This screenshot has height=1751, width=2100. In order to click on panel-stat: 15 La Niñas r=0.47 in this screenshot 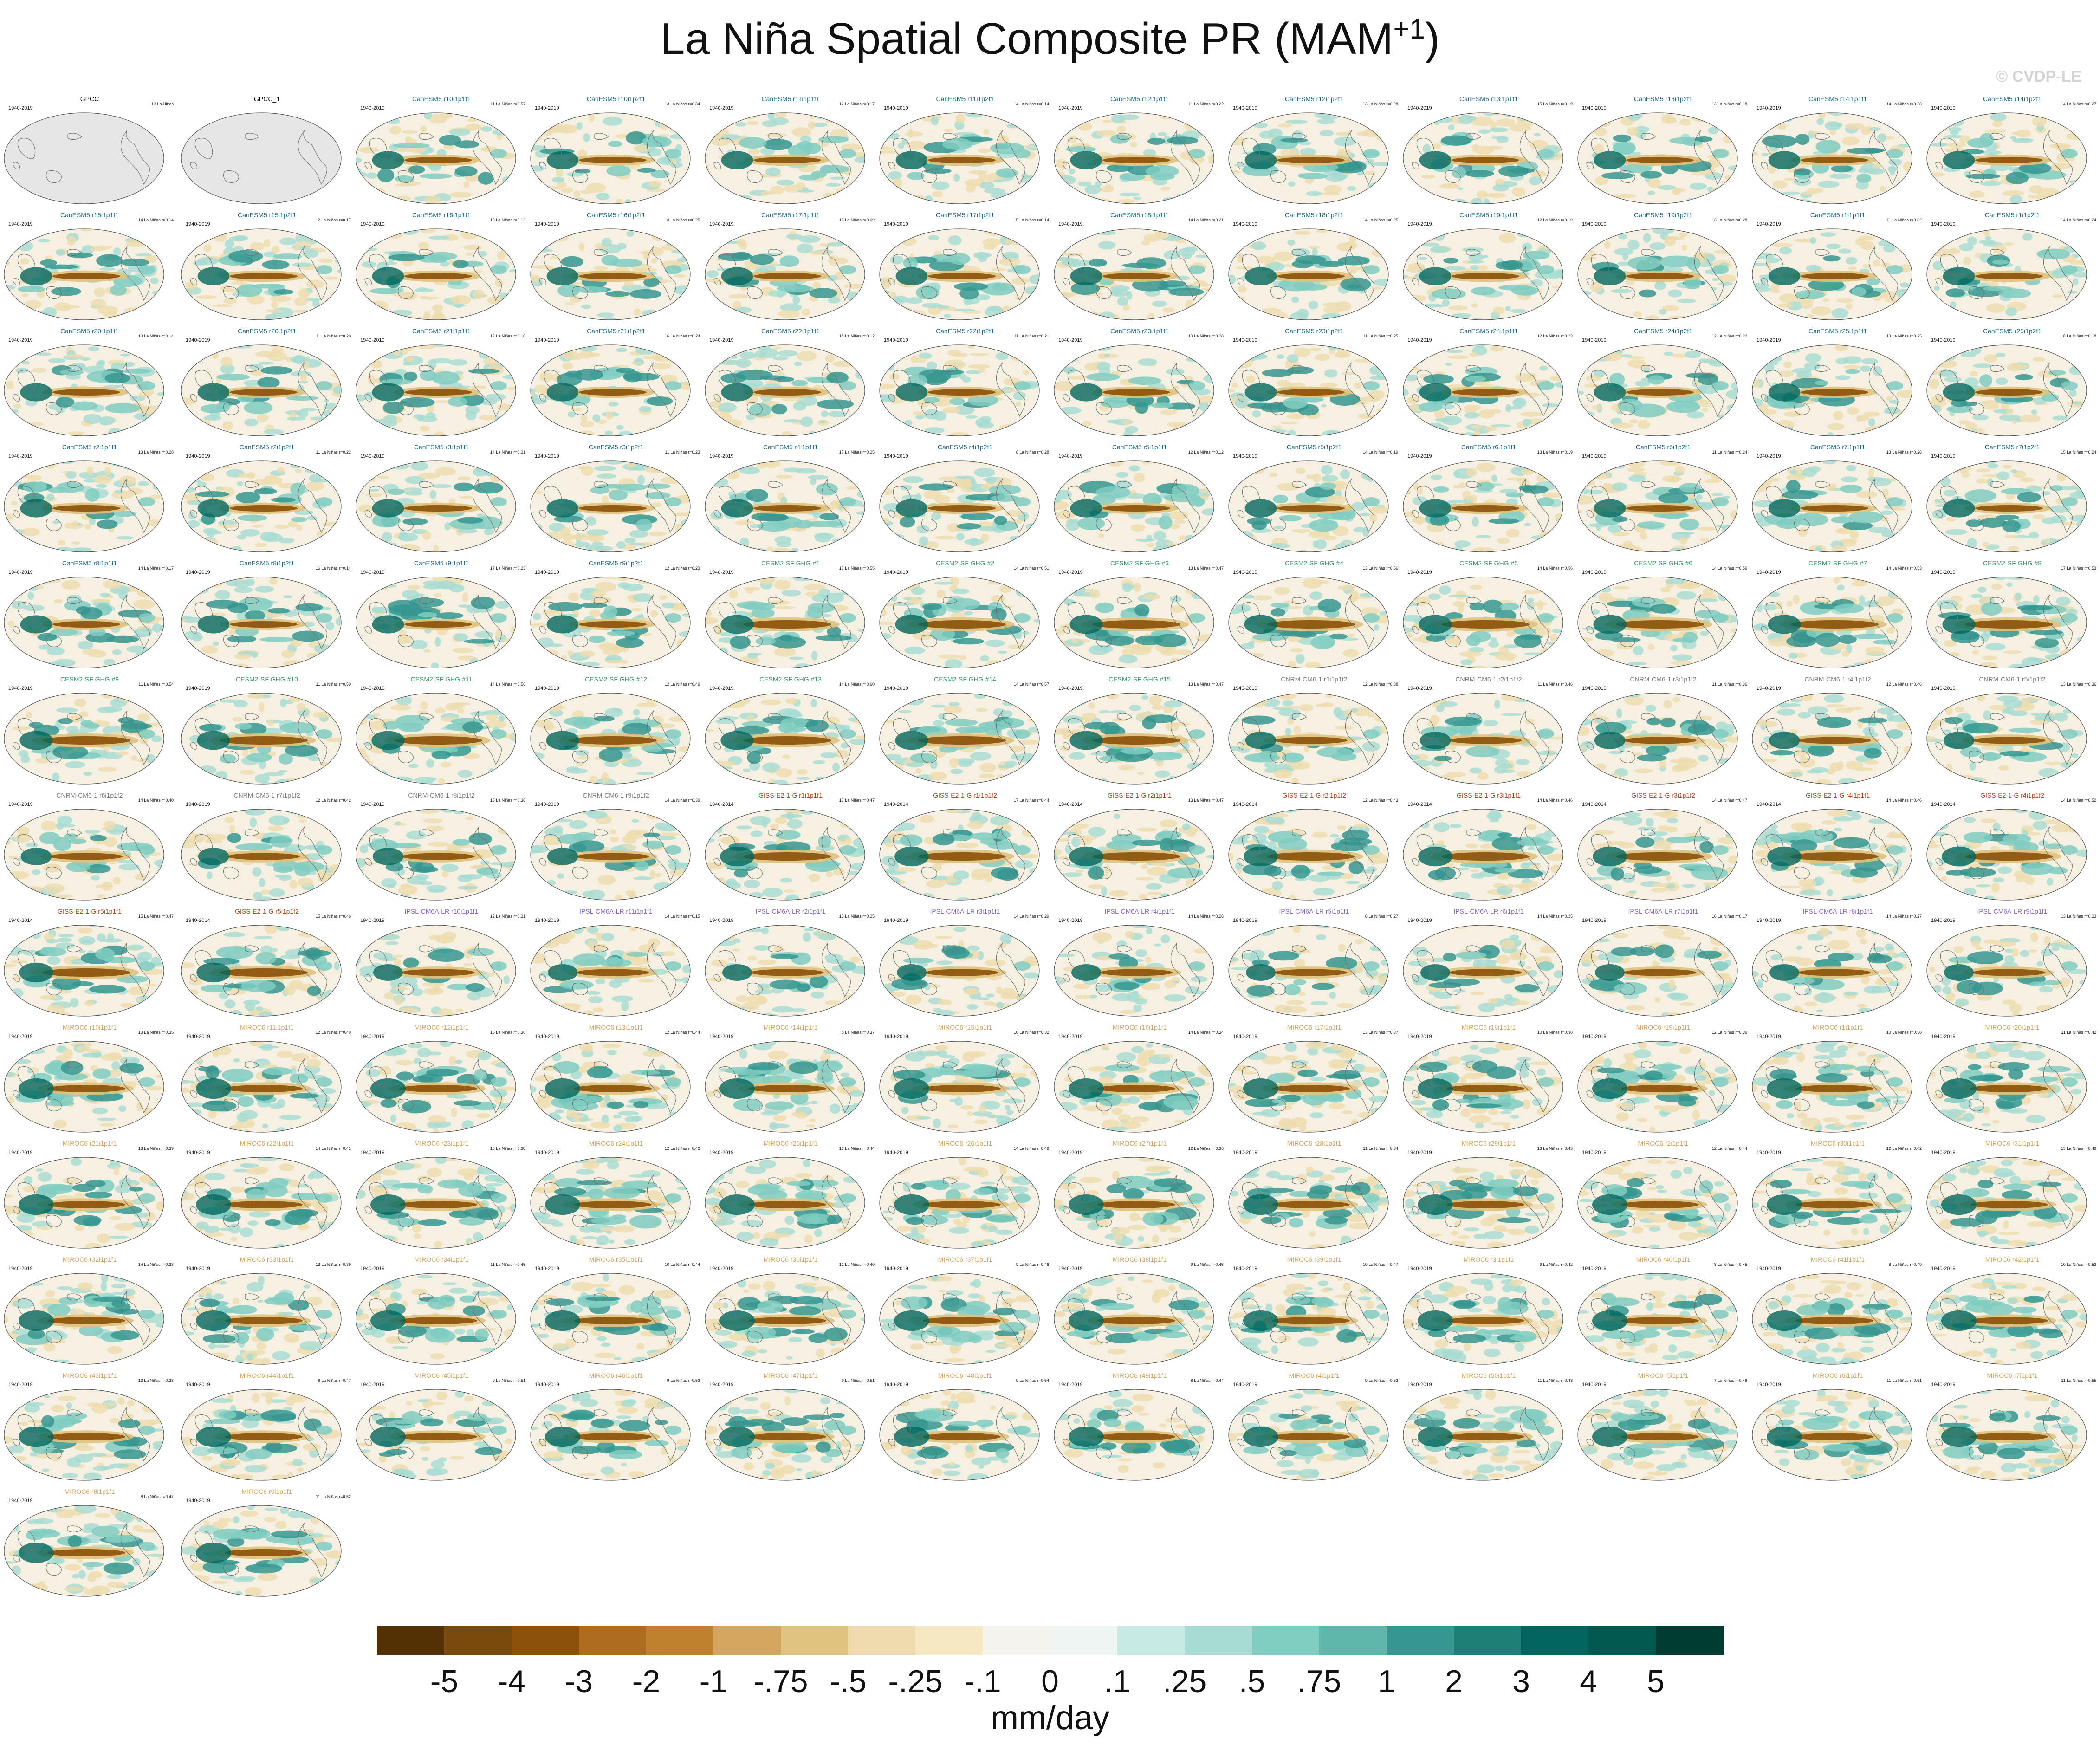, I will do `click(156, 916)`.